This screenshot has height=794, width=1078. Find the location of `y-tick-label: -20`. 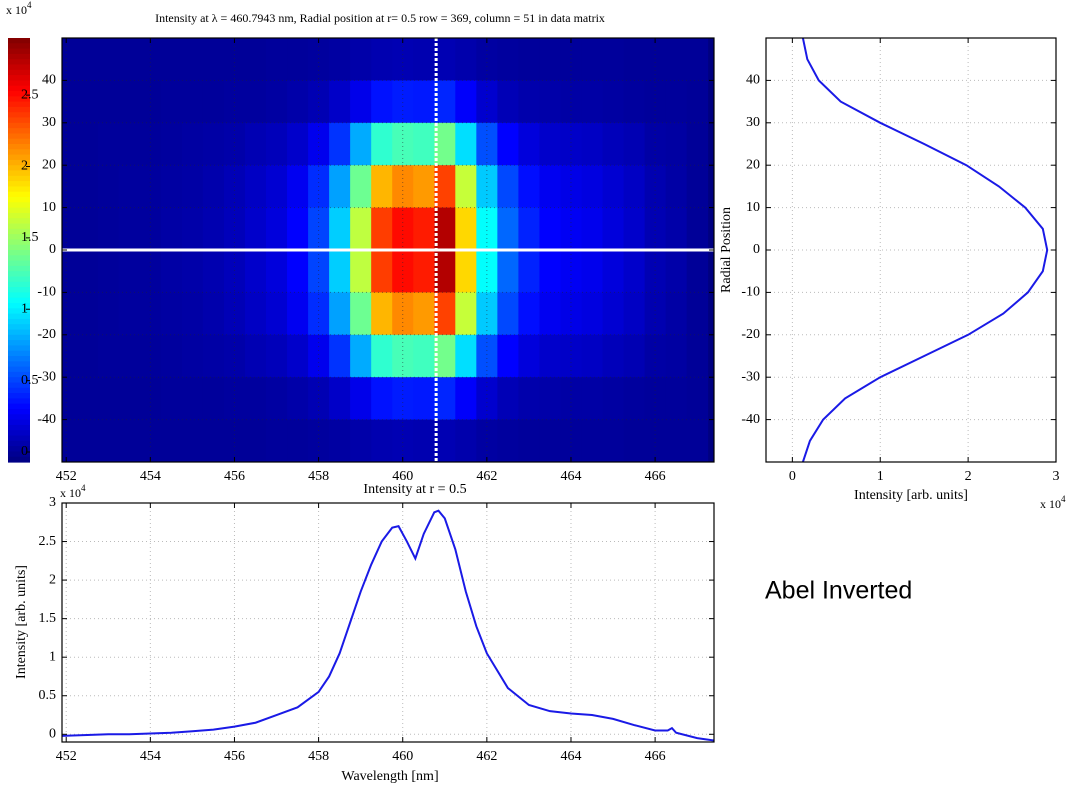

y-tick-label: -20 is located at coordinates (46, 334).